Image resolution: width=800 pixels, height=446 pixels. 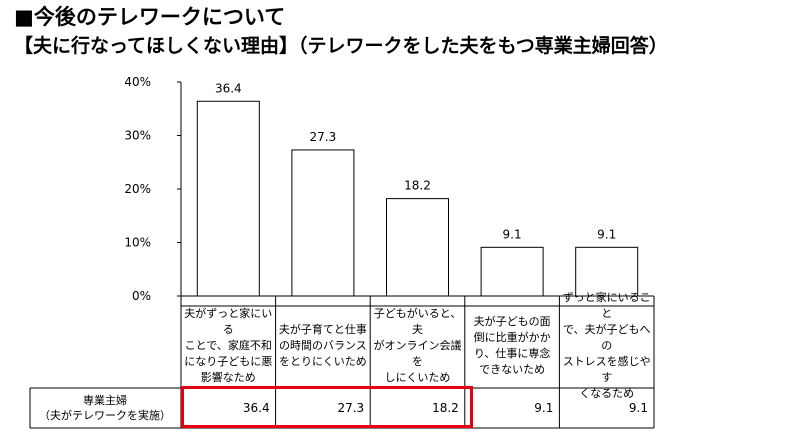 What do you see at coordinates (105, 408) in the screenshot?
I see `table-row-label: 専業主婦 （夫がテレワークを実施）` at bounding box center [105, 408].